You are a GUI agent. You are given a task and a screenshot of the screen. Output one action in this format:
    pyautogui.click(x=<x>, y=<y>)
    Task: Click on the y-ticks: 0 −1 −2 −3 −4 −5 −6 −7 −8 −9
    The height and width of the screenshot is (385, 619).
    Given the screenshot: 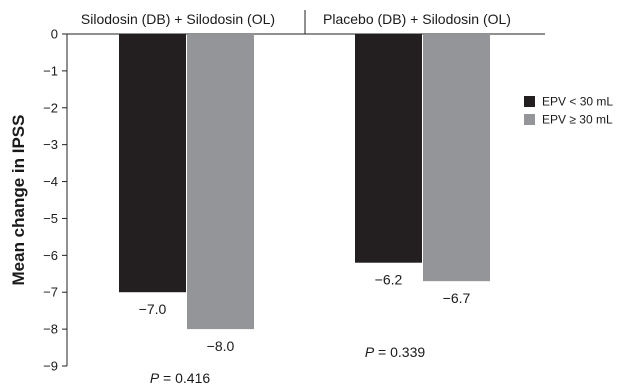 What is the action you would take?
    pyautogui.click(x=55, y=200)
    